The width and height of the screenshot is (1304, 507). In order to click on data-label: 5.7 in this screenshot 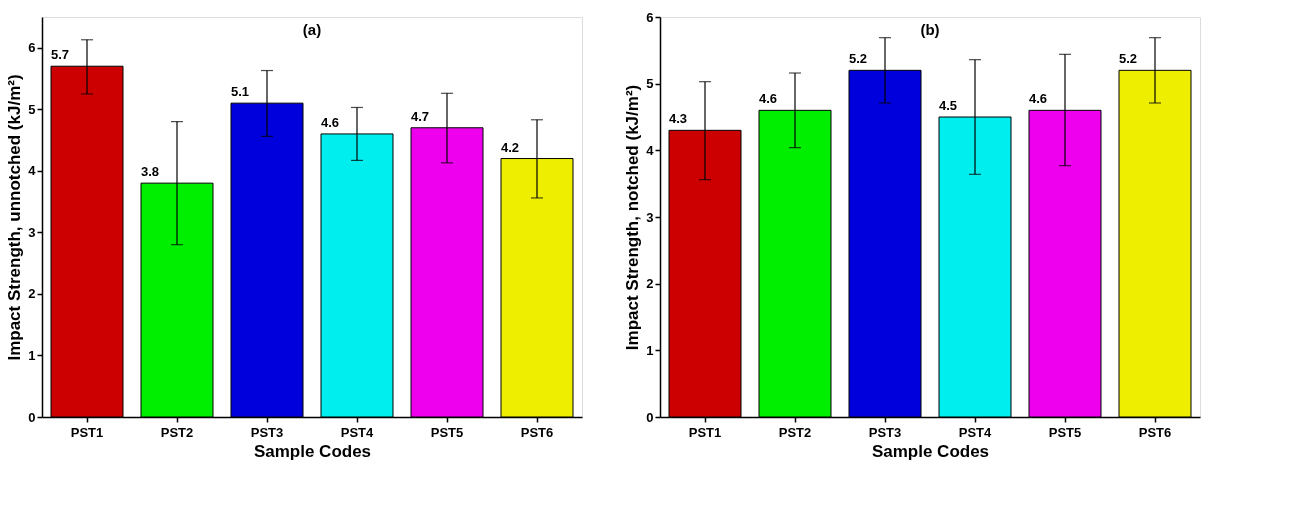, I will do `click(60, 55)`.